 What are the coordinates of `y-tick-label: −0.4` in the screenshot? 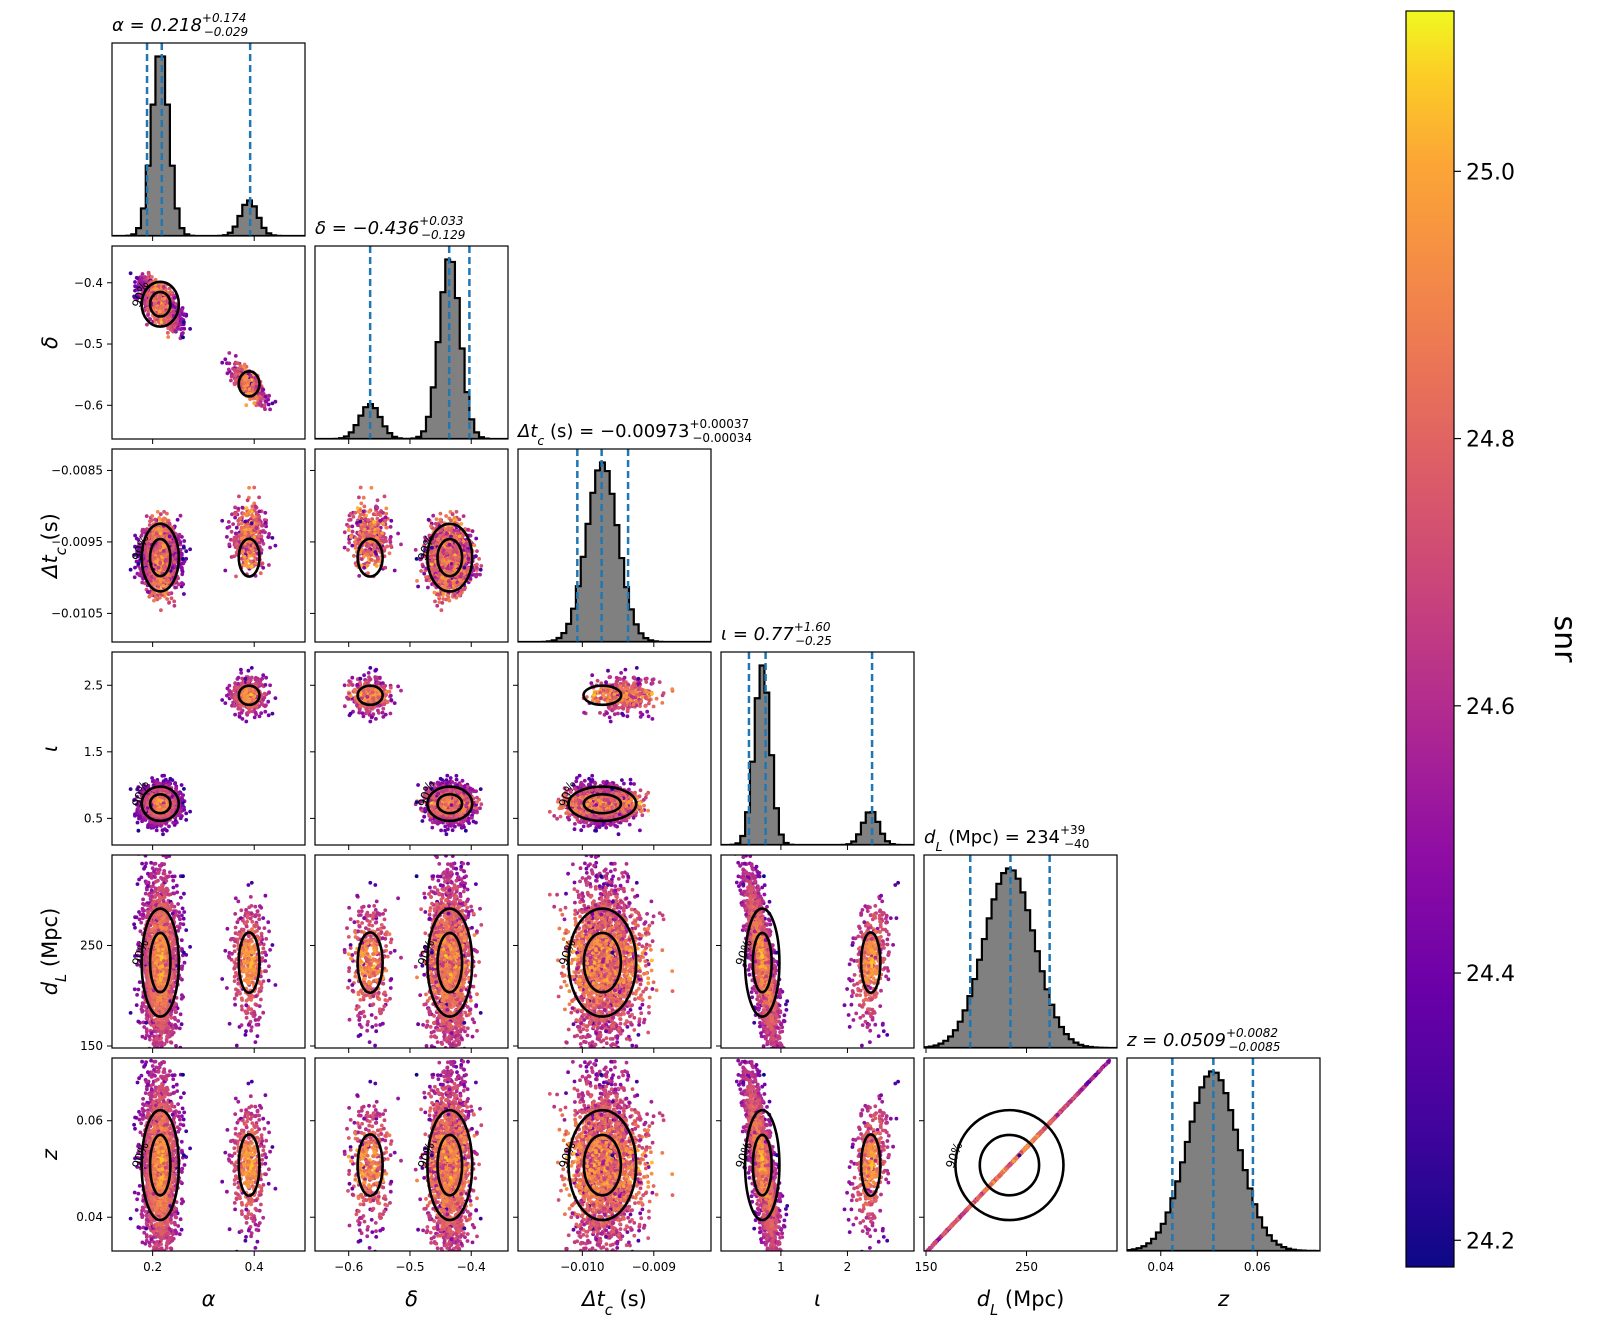 It's located at (88, 283).